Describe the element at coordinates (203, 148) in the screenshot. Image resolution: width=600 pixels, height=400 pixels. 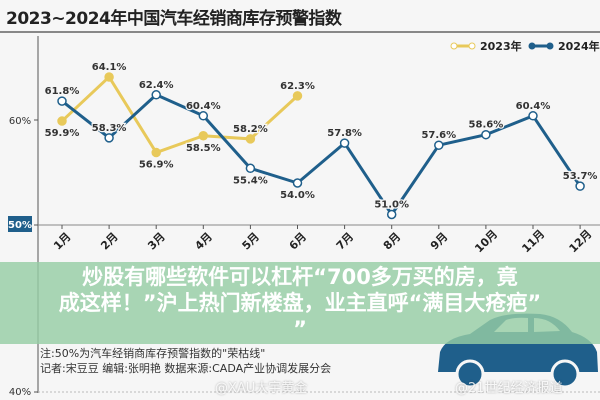
I see `data-label: 58.5%` at that location.